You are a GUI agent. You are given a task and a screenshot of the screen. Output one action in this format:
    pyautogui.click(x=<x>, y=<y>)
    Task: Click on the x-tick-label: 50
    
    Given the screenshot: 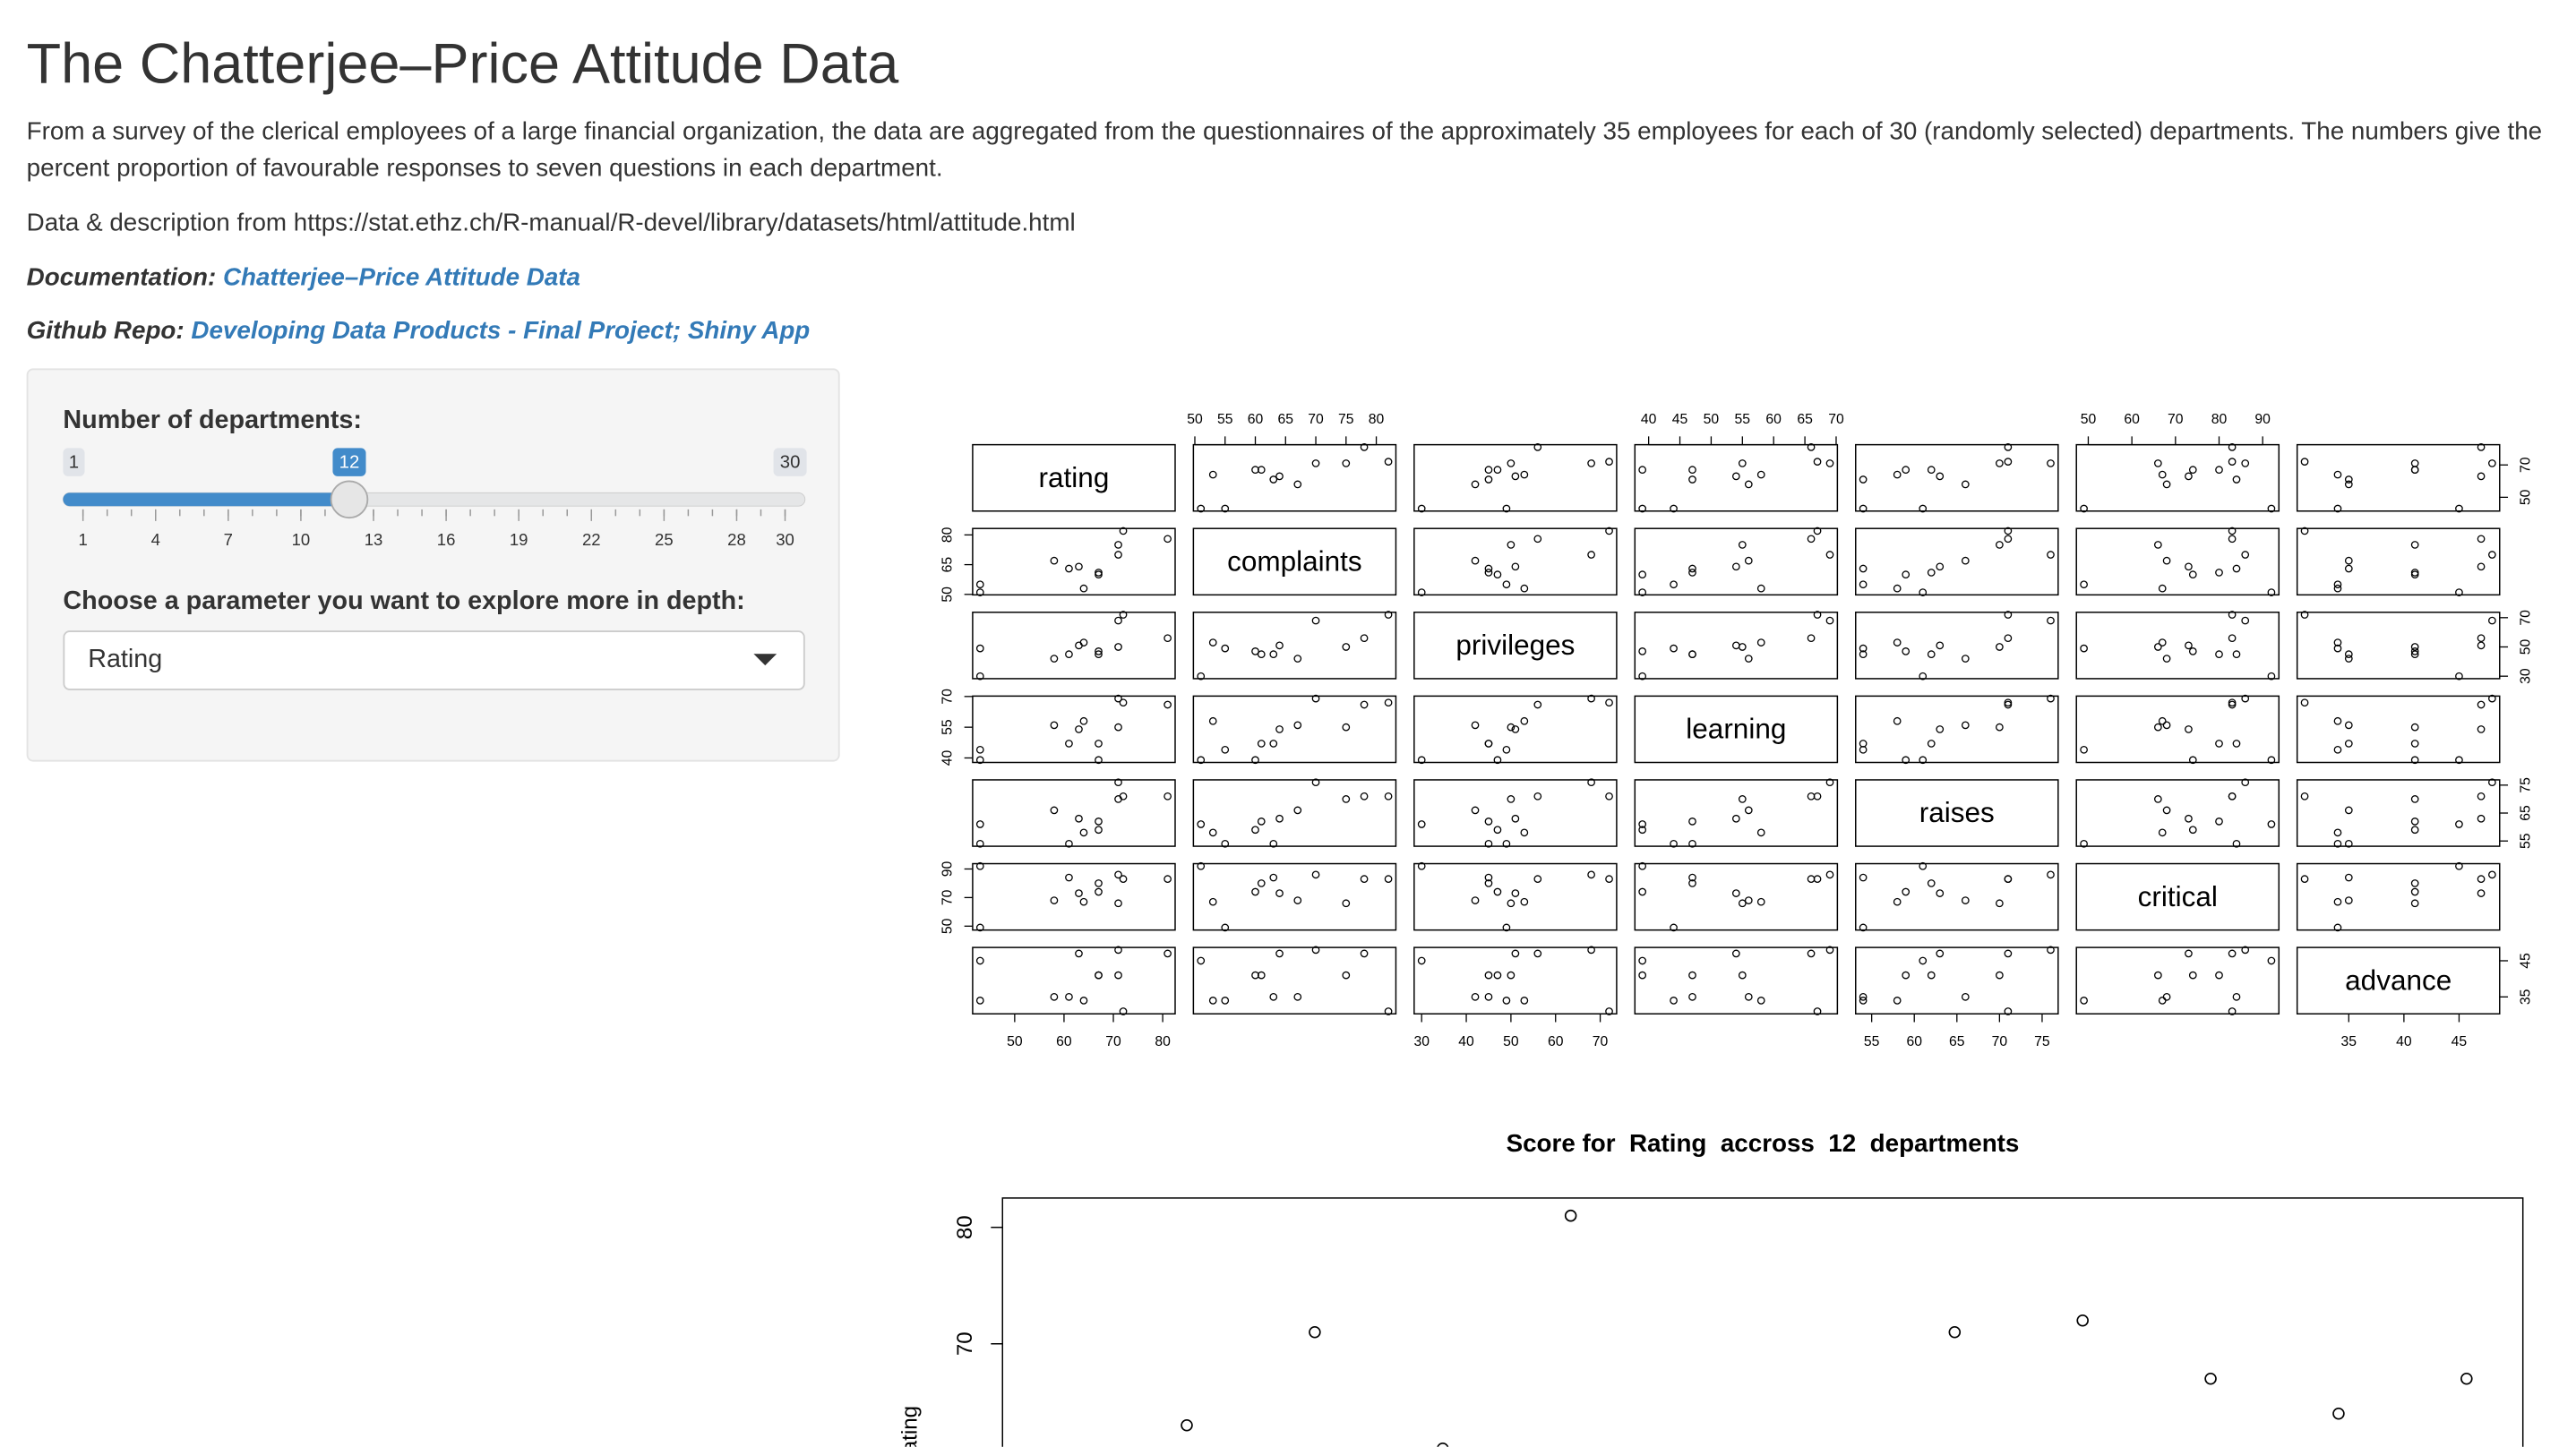 What is the action you would take?
    pyautogui.click(x=2089, y=419)
    